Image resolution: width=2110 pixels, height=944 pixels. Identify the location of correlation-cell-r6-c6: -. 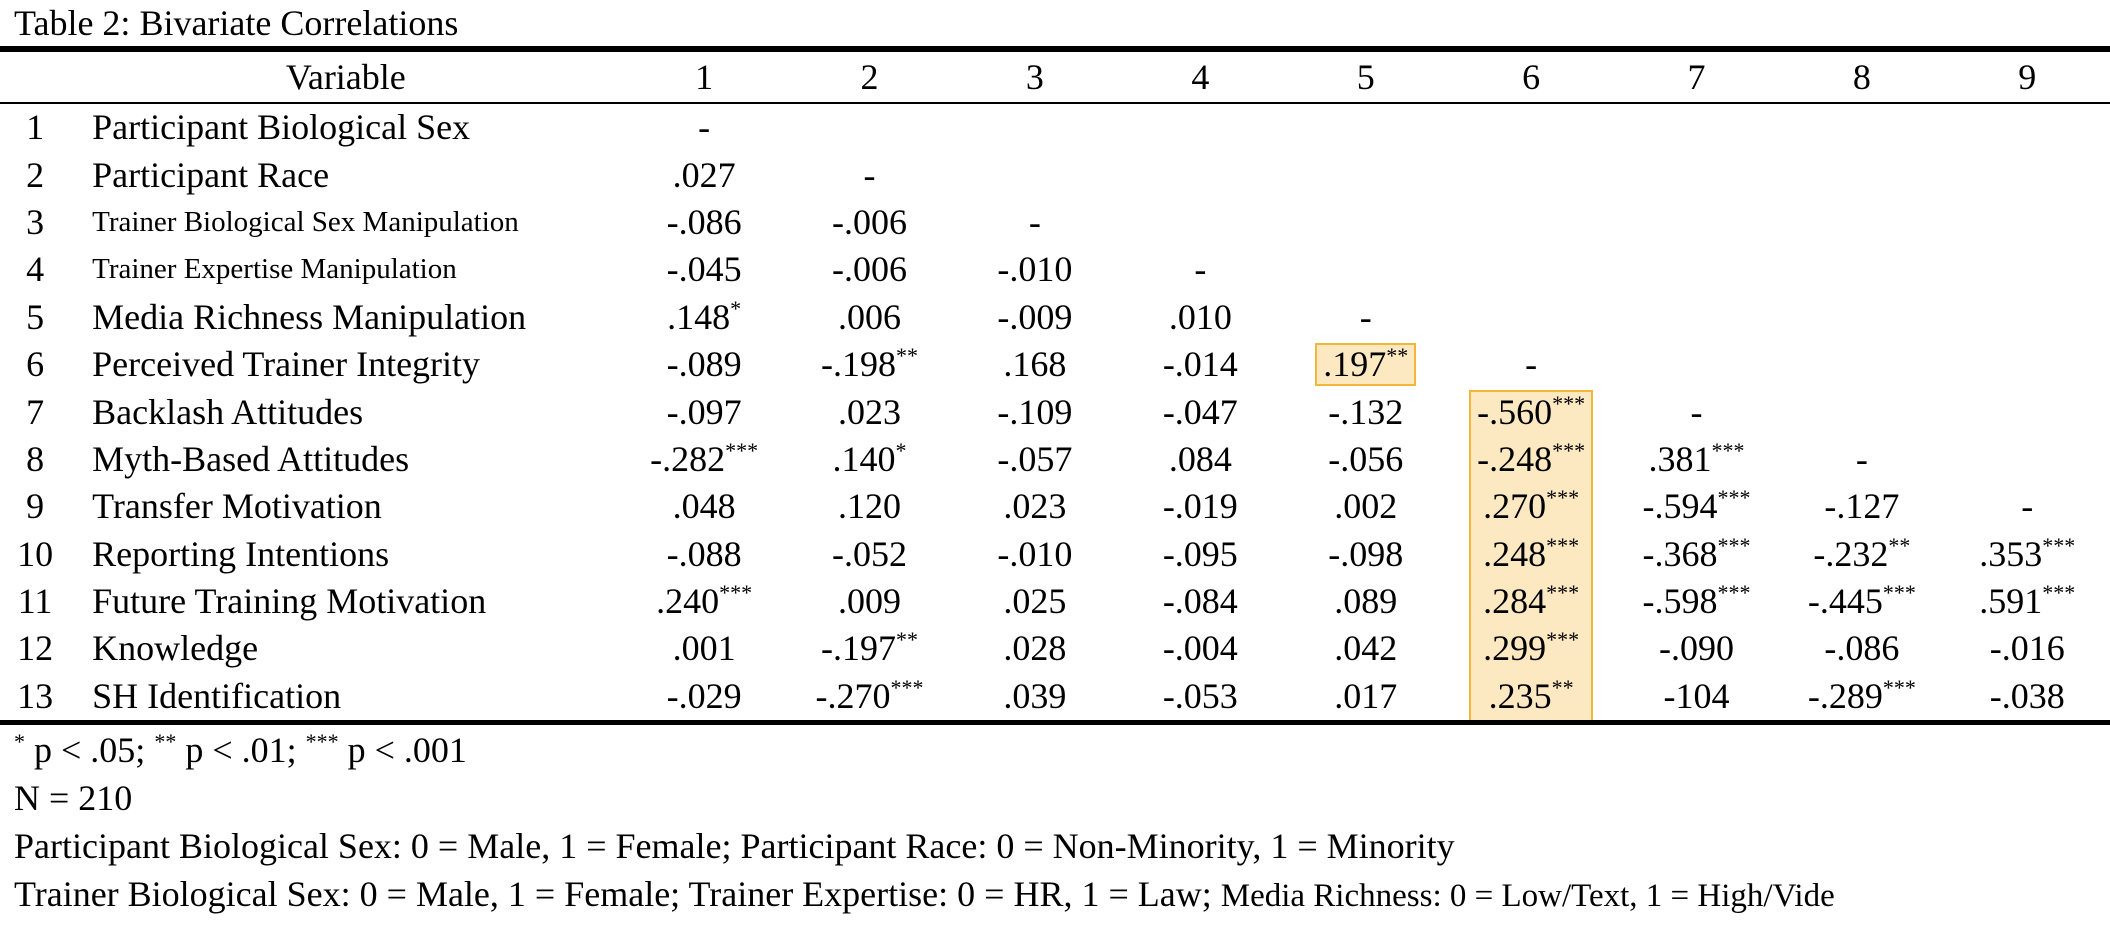
(1530, 364).